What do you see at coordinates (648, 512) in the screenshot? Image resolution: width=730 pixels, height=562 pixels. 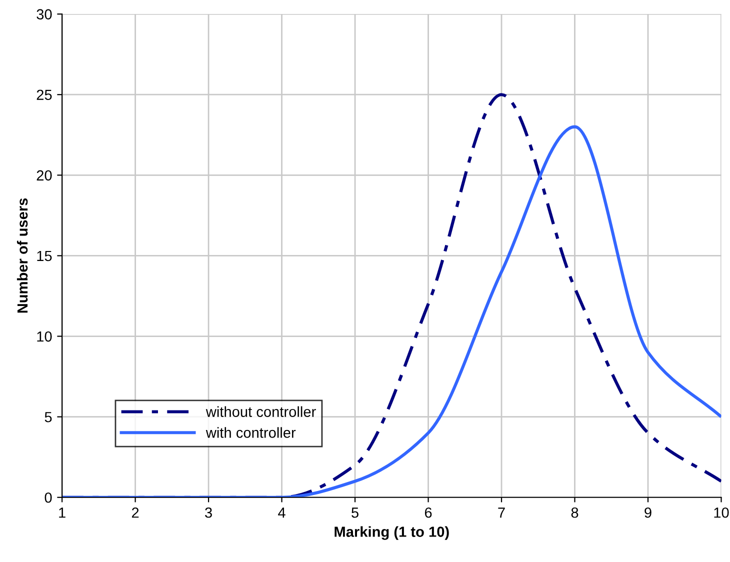 I see `x-tick-label: 9` at bounding box center [648, 512].